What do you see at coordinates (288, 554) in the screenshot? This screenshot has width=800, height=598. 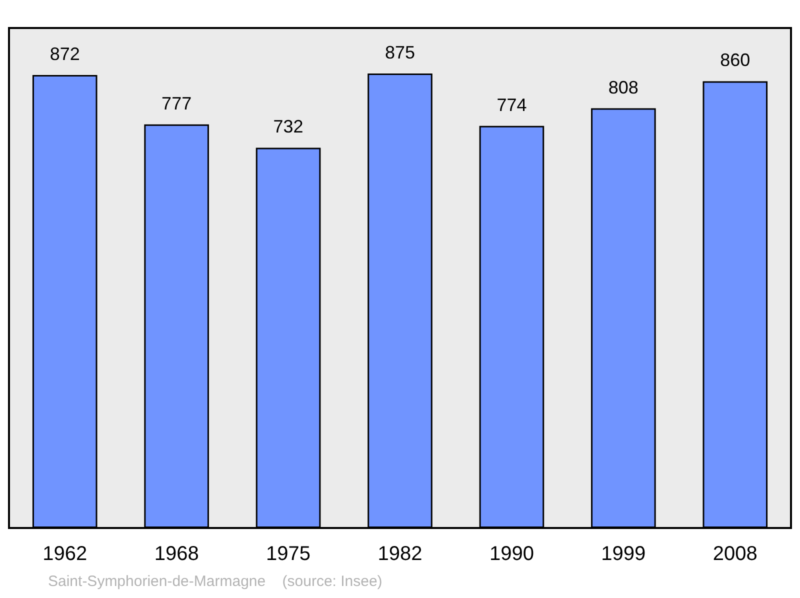 I see `x-tick-label: 1975` at bounding box center [288, 554].